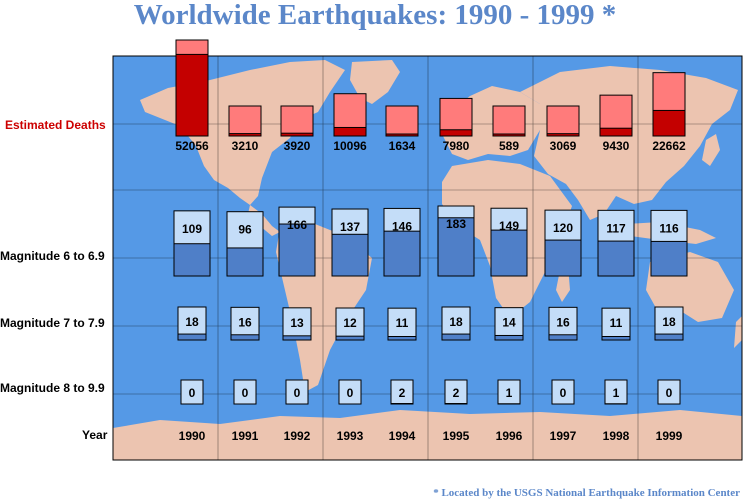 The image size is (750, 501). What do you see at coordinates (616, 436) in the screenshot?
I see `year-tick-label: 1998` at bounding box center [616, 436].